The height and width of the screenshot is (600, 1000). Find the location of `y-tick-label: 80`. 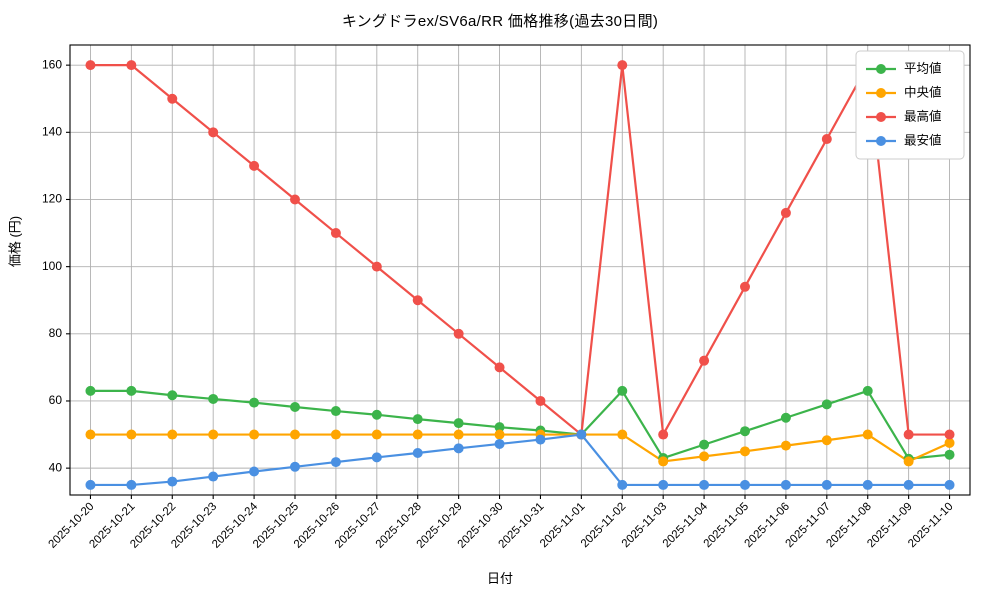

y-tick-label: 80 is located at coordinates (56, 333).